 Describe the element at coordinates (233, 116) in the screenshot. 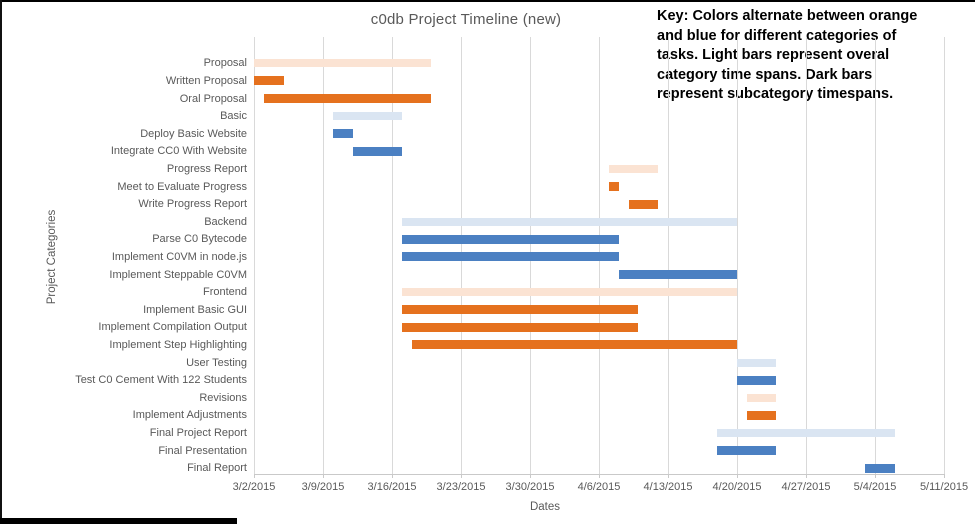

I see `category-label: Basic` at that location.